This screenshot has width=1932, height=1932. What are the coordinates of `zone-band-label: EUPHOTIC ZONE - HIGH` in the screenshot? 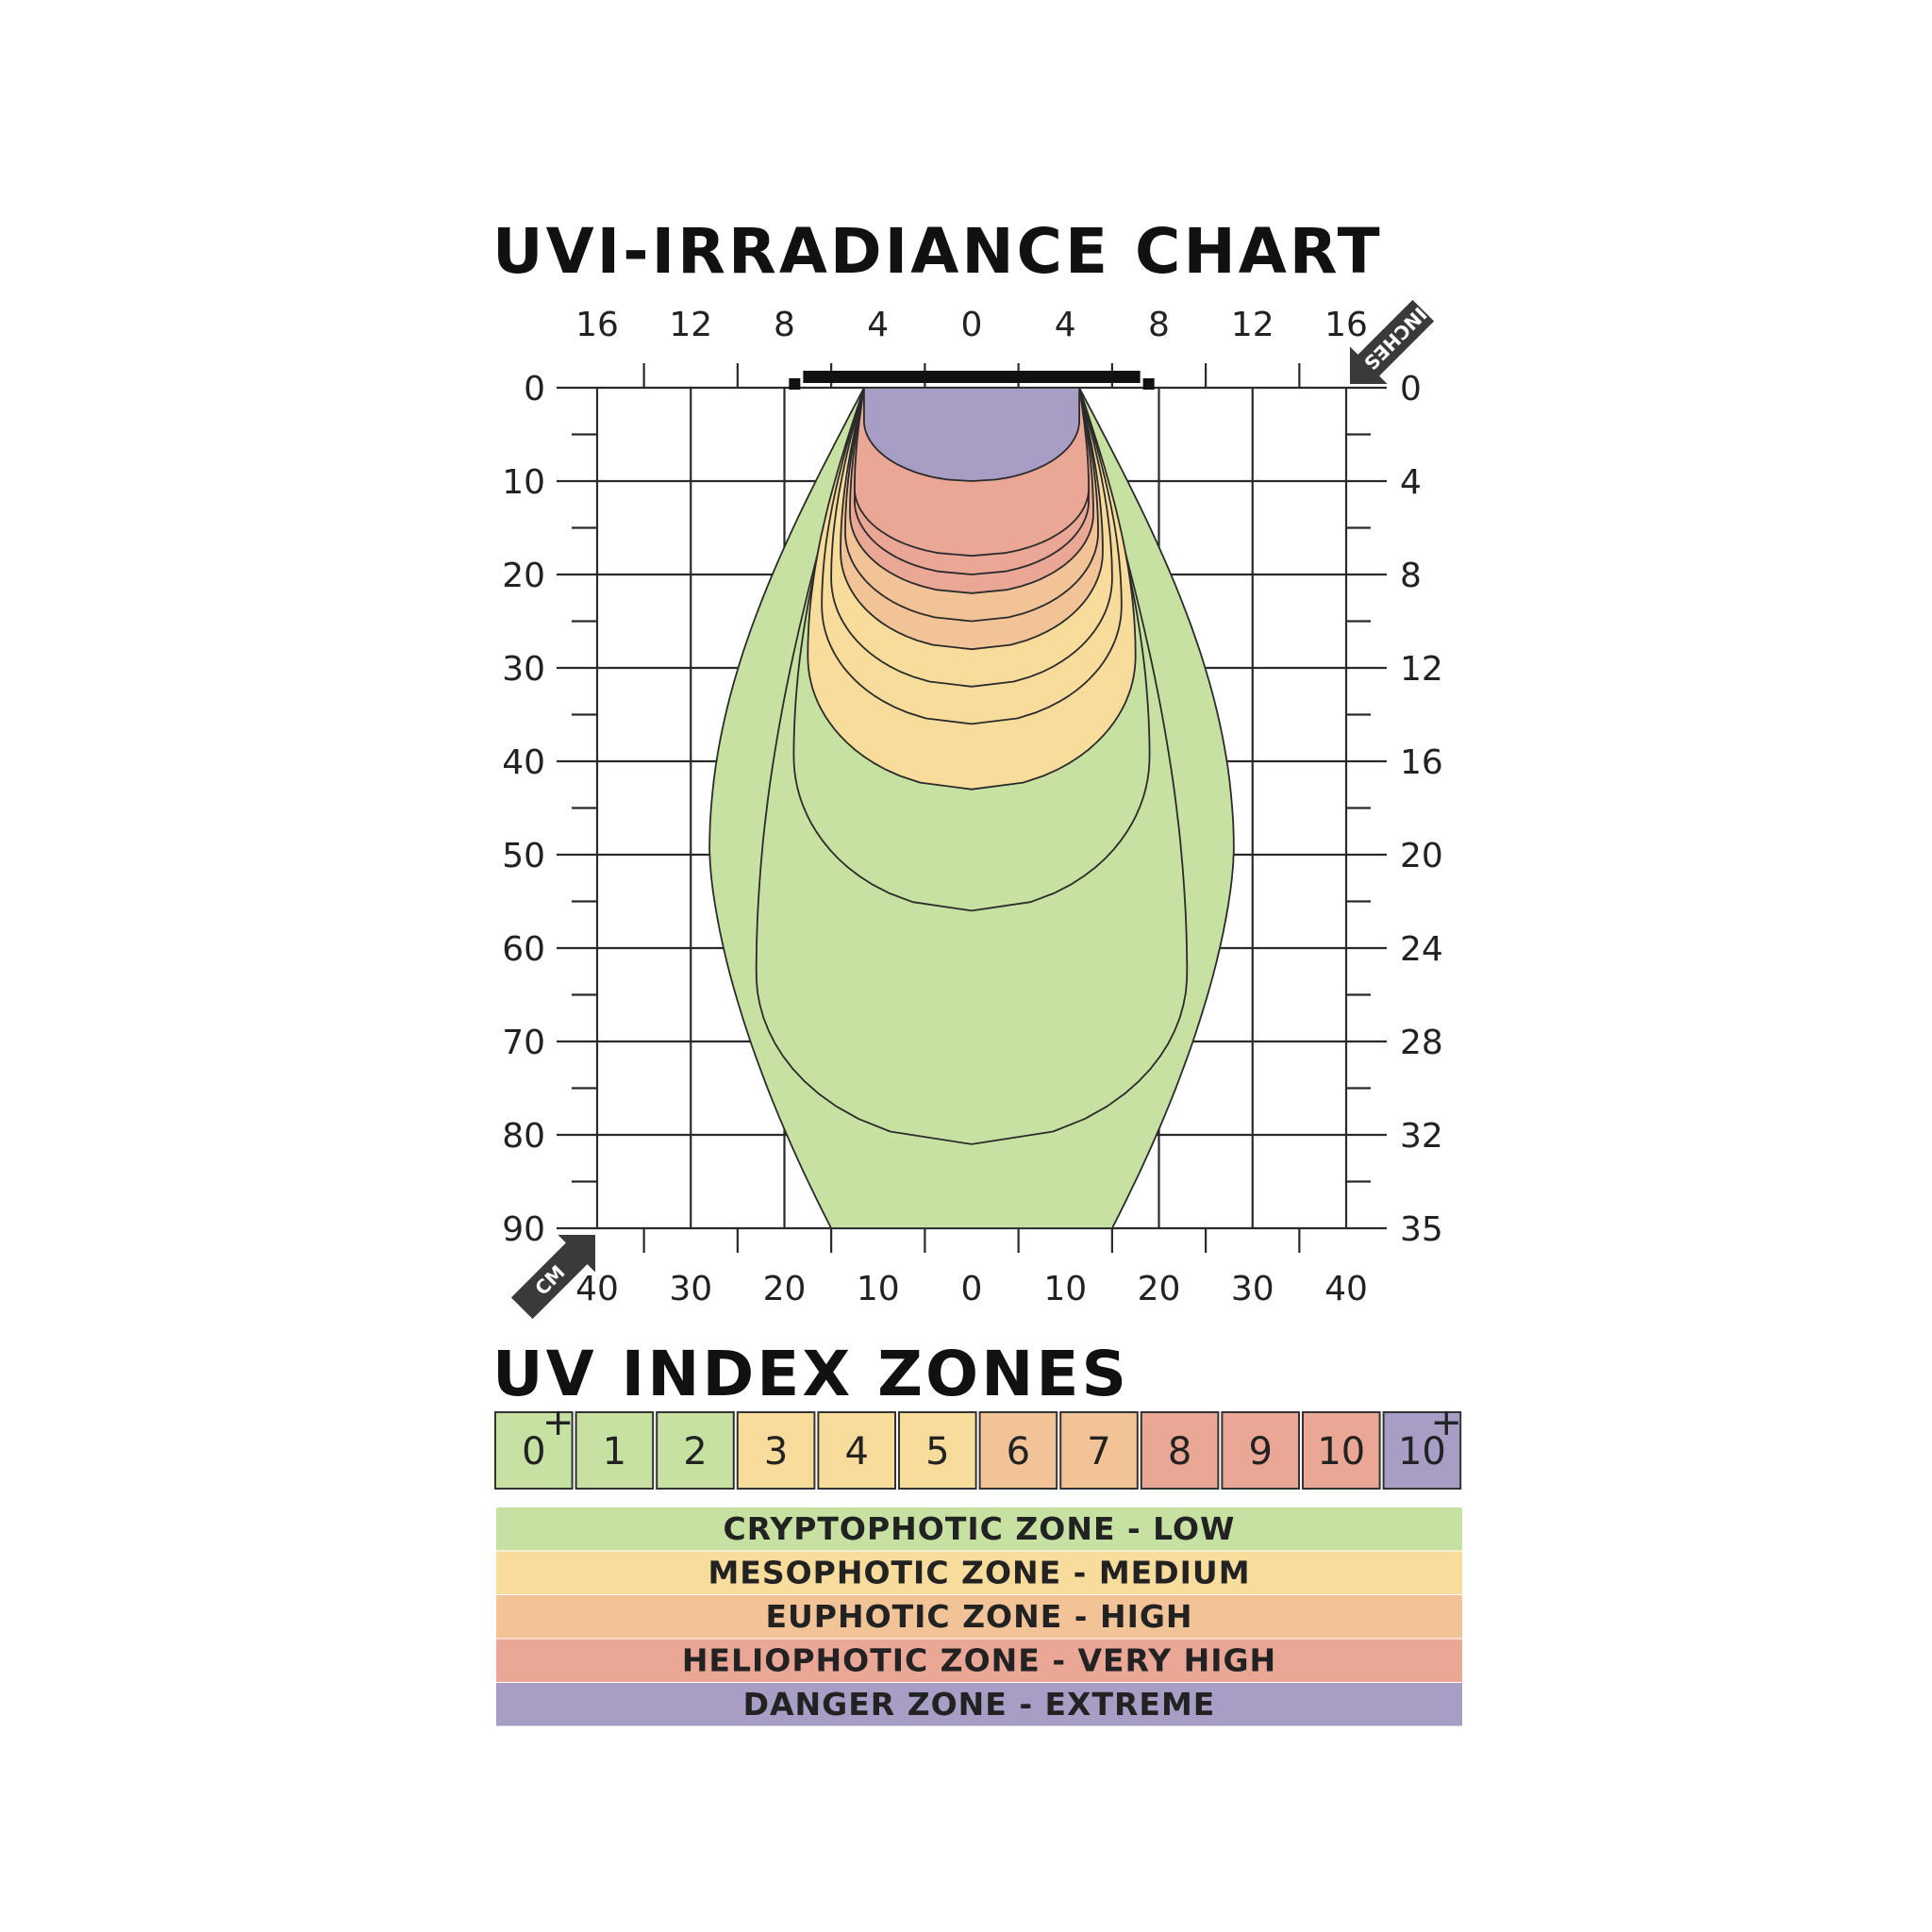 It's located at (979, 1616).